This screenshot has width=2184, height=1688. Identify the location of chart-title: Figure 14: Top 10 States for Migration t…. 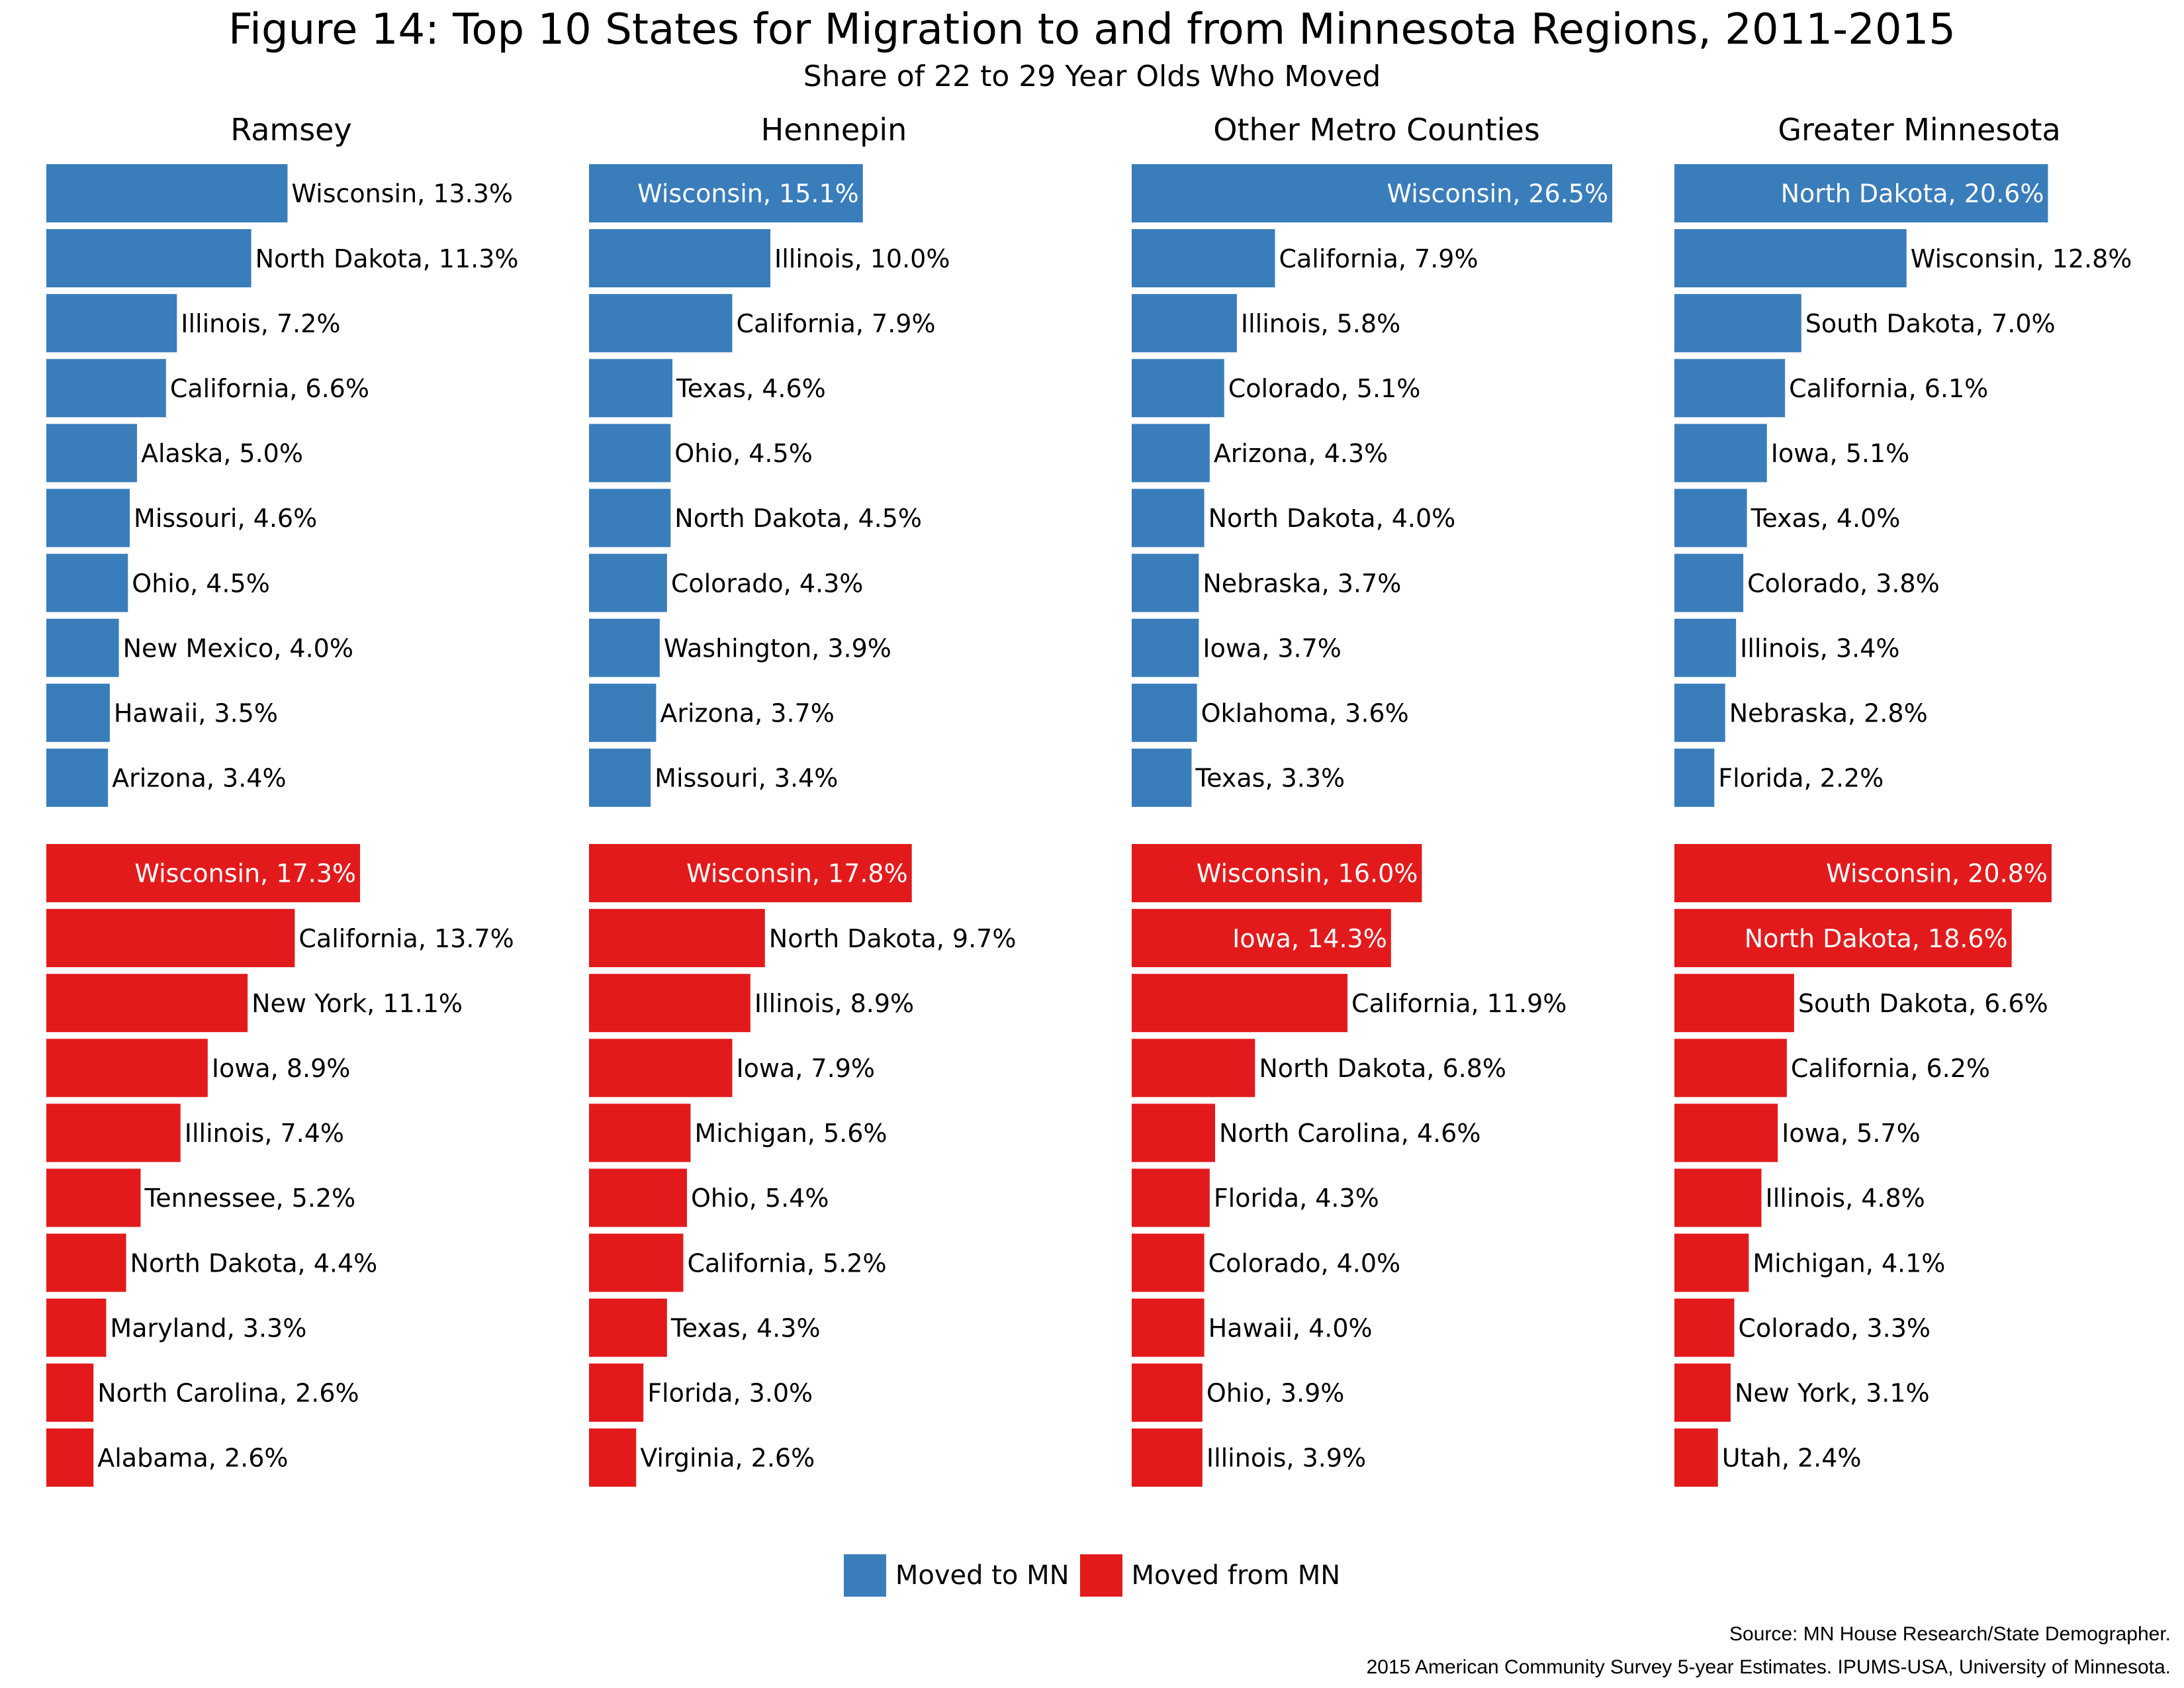
(1092, 29).